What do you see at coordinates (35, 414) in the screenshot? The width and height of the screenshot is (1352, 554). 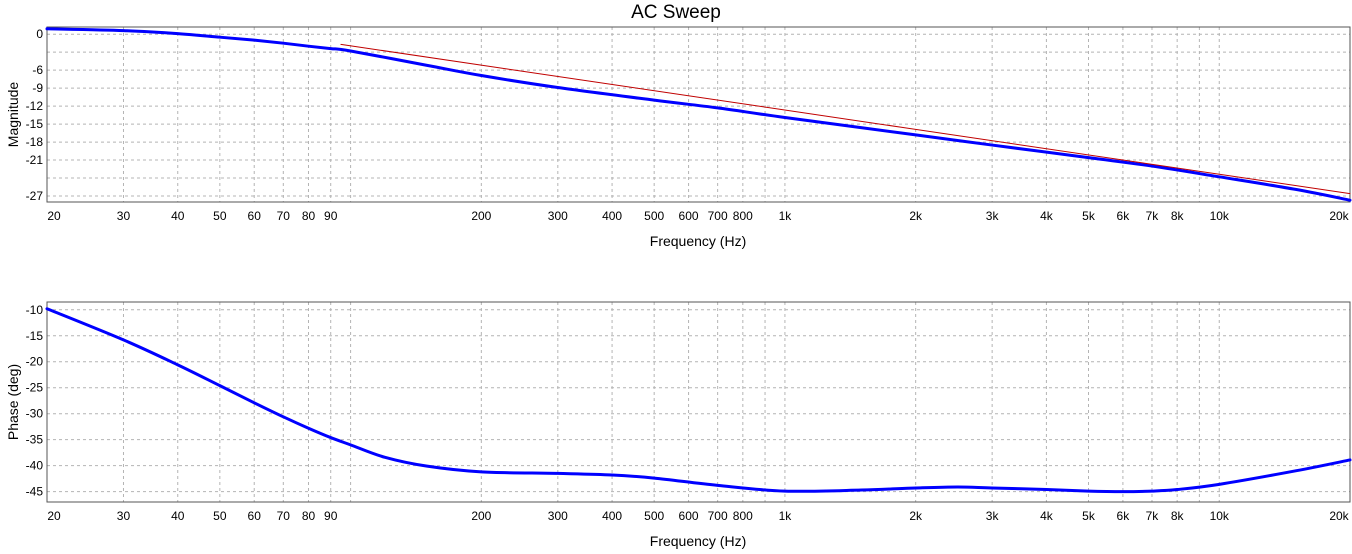 I see `phase-y-tick-label: -30` at bounding box center [35, 414].